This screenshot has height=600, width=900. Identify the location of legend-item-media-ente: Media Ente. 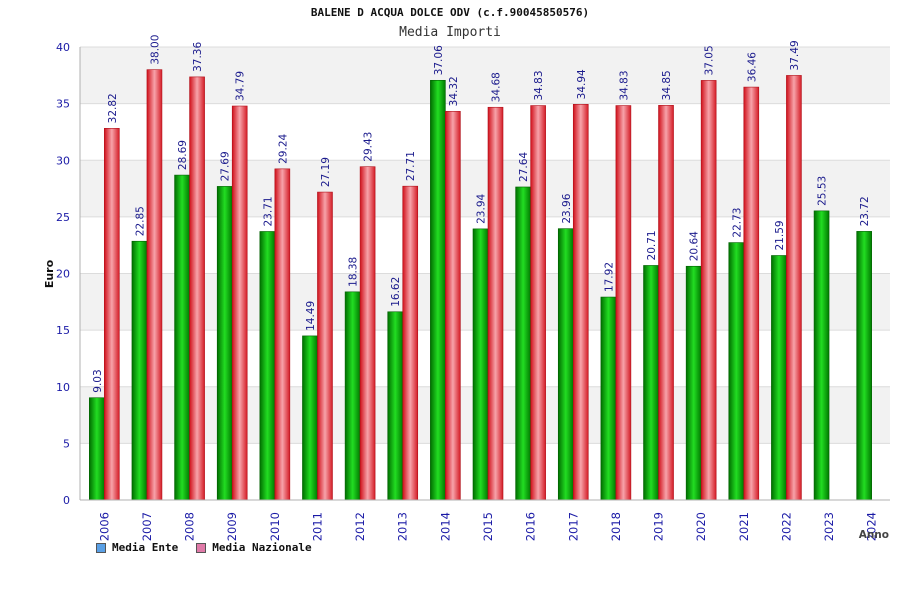
(137, 547).